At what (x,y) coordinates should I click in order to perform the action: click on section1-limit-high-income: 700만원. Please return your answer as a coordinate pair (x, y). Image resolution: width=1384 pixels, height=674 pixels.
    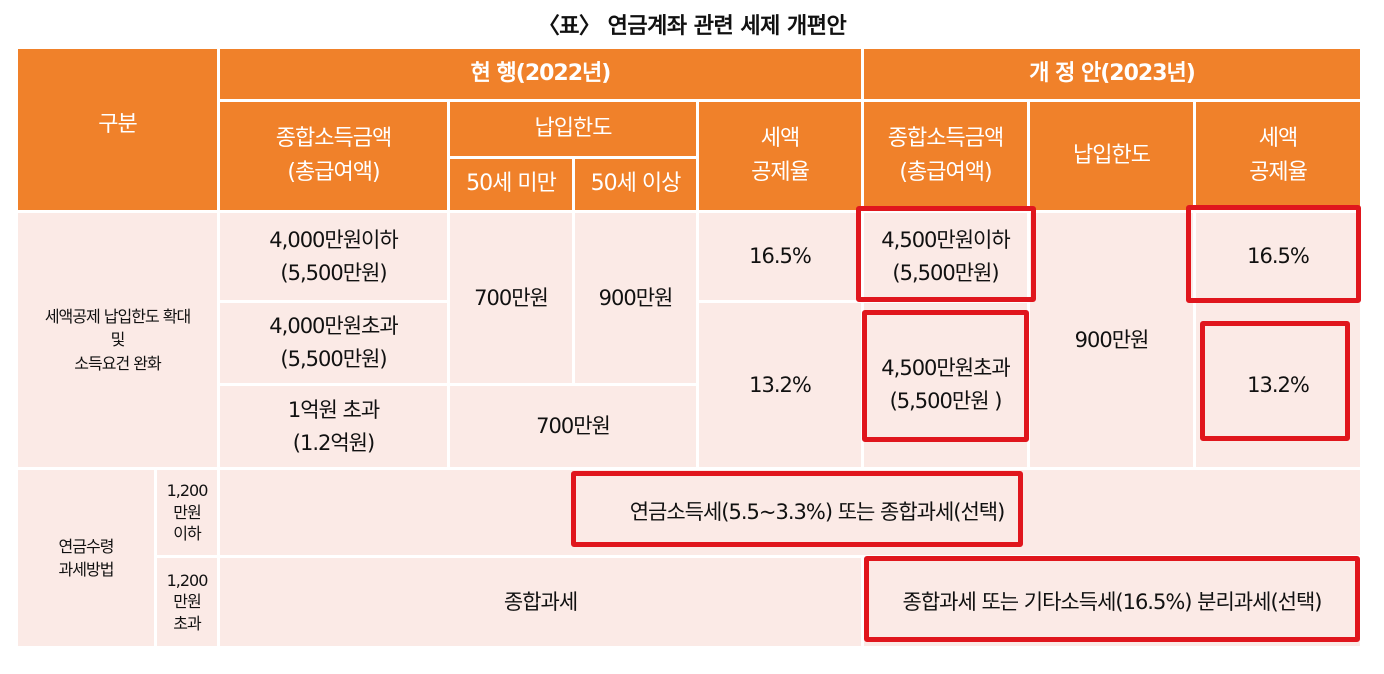
    Looking at the image, I should click on (573, 426).